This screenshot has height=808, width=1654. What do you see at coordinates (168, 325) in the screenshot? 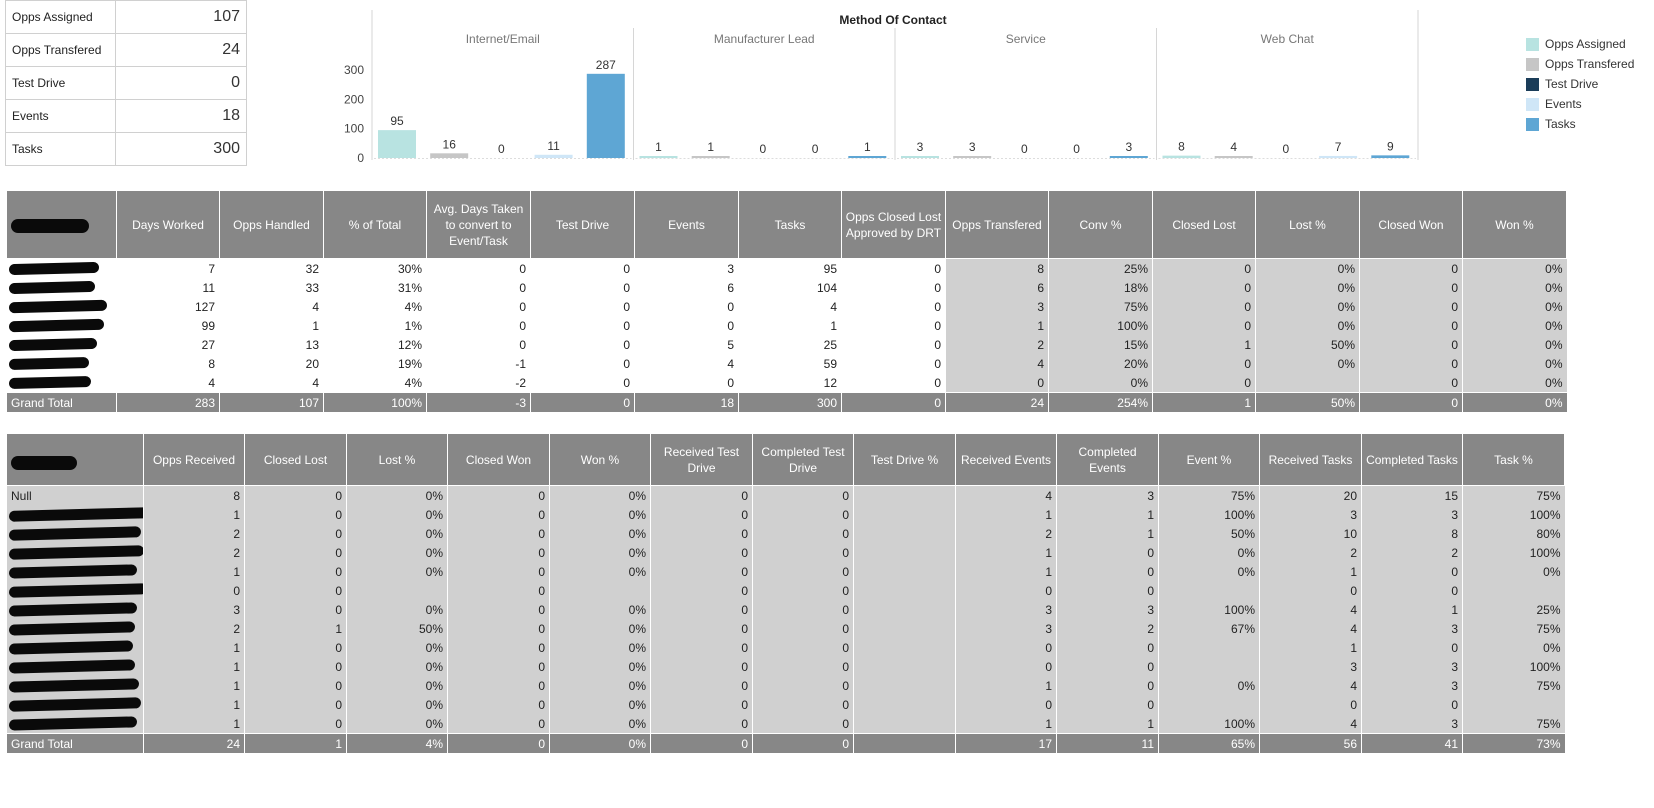
I see `table-cell: 99` at bounding box center [168, 325].